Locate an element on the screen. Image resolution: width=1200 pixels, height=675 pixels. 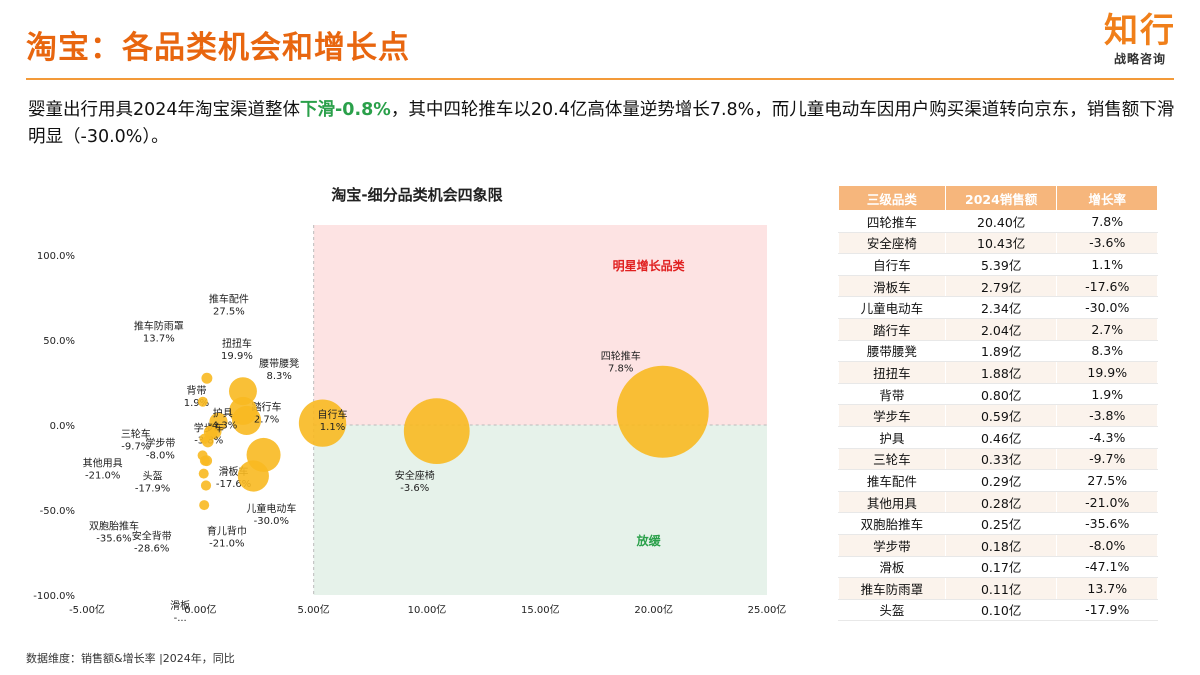
growth-cell: 1.9% is located at coordinates (1107, 394).